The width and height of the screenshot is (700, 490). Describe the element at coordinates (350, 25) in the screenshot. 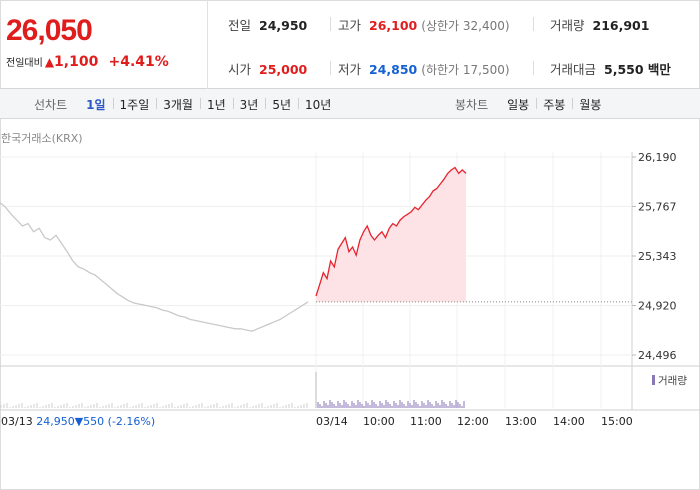

I see `stat-label: 고가` at that location.